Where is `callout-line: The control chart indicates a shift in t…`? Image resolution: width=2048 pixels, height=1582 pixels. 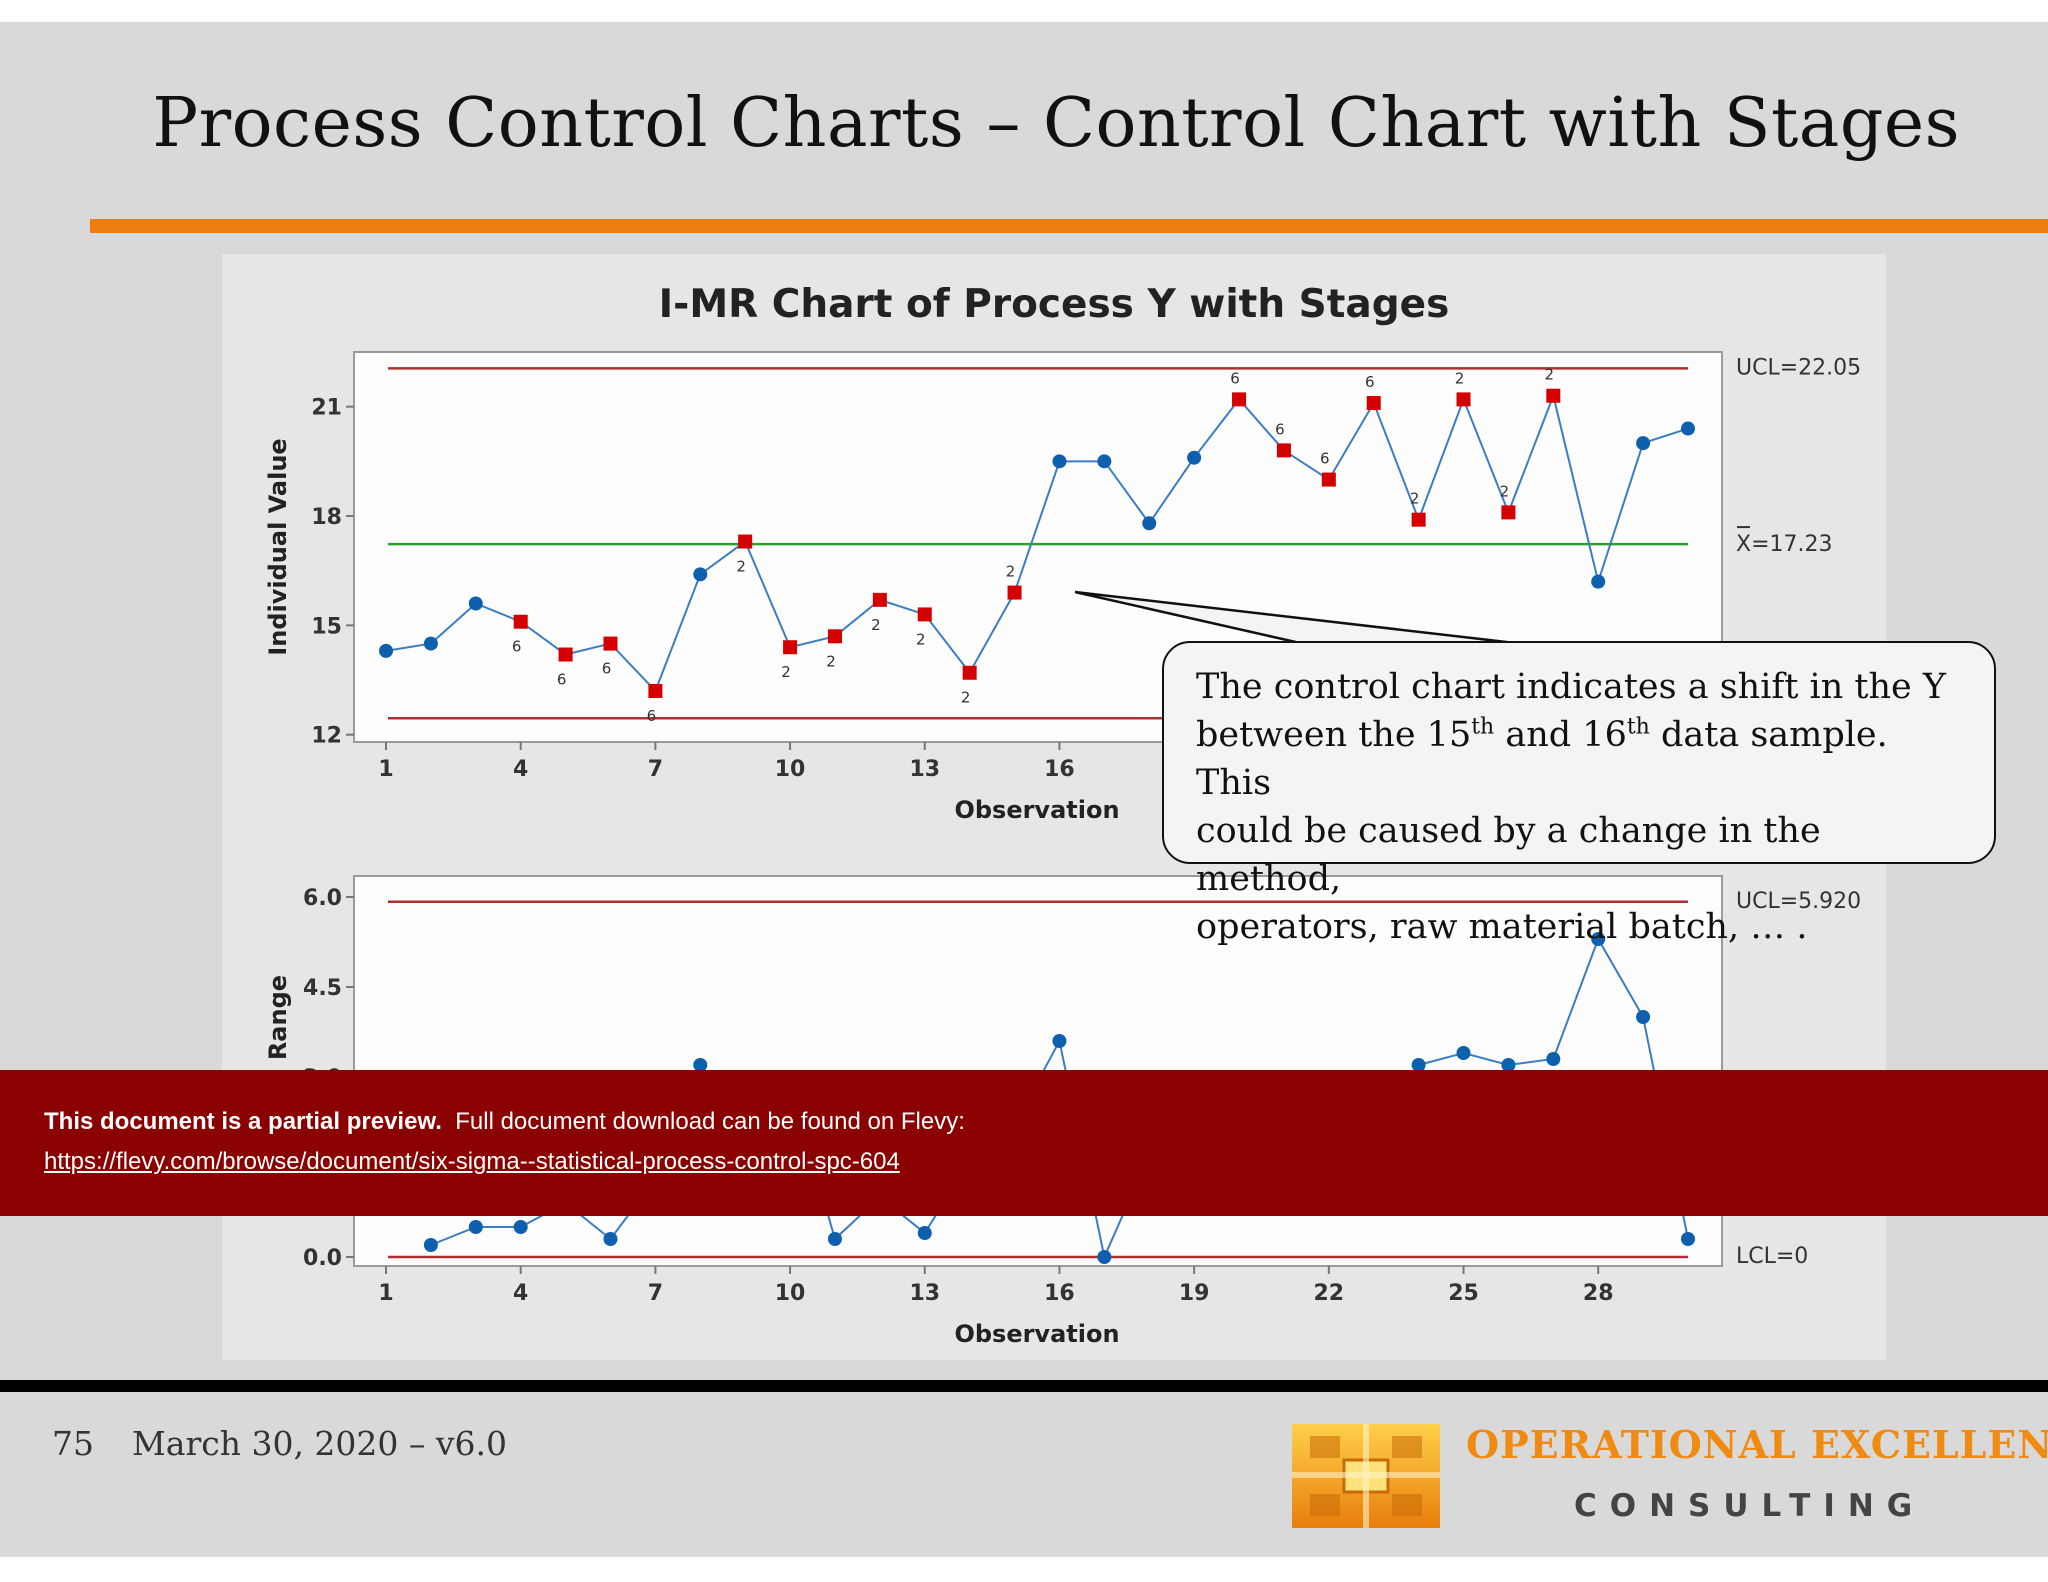
callout-line: The control chart indicates a shift in t… is located at coordinates (1571, 687).